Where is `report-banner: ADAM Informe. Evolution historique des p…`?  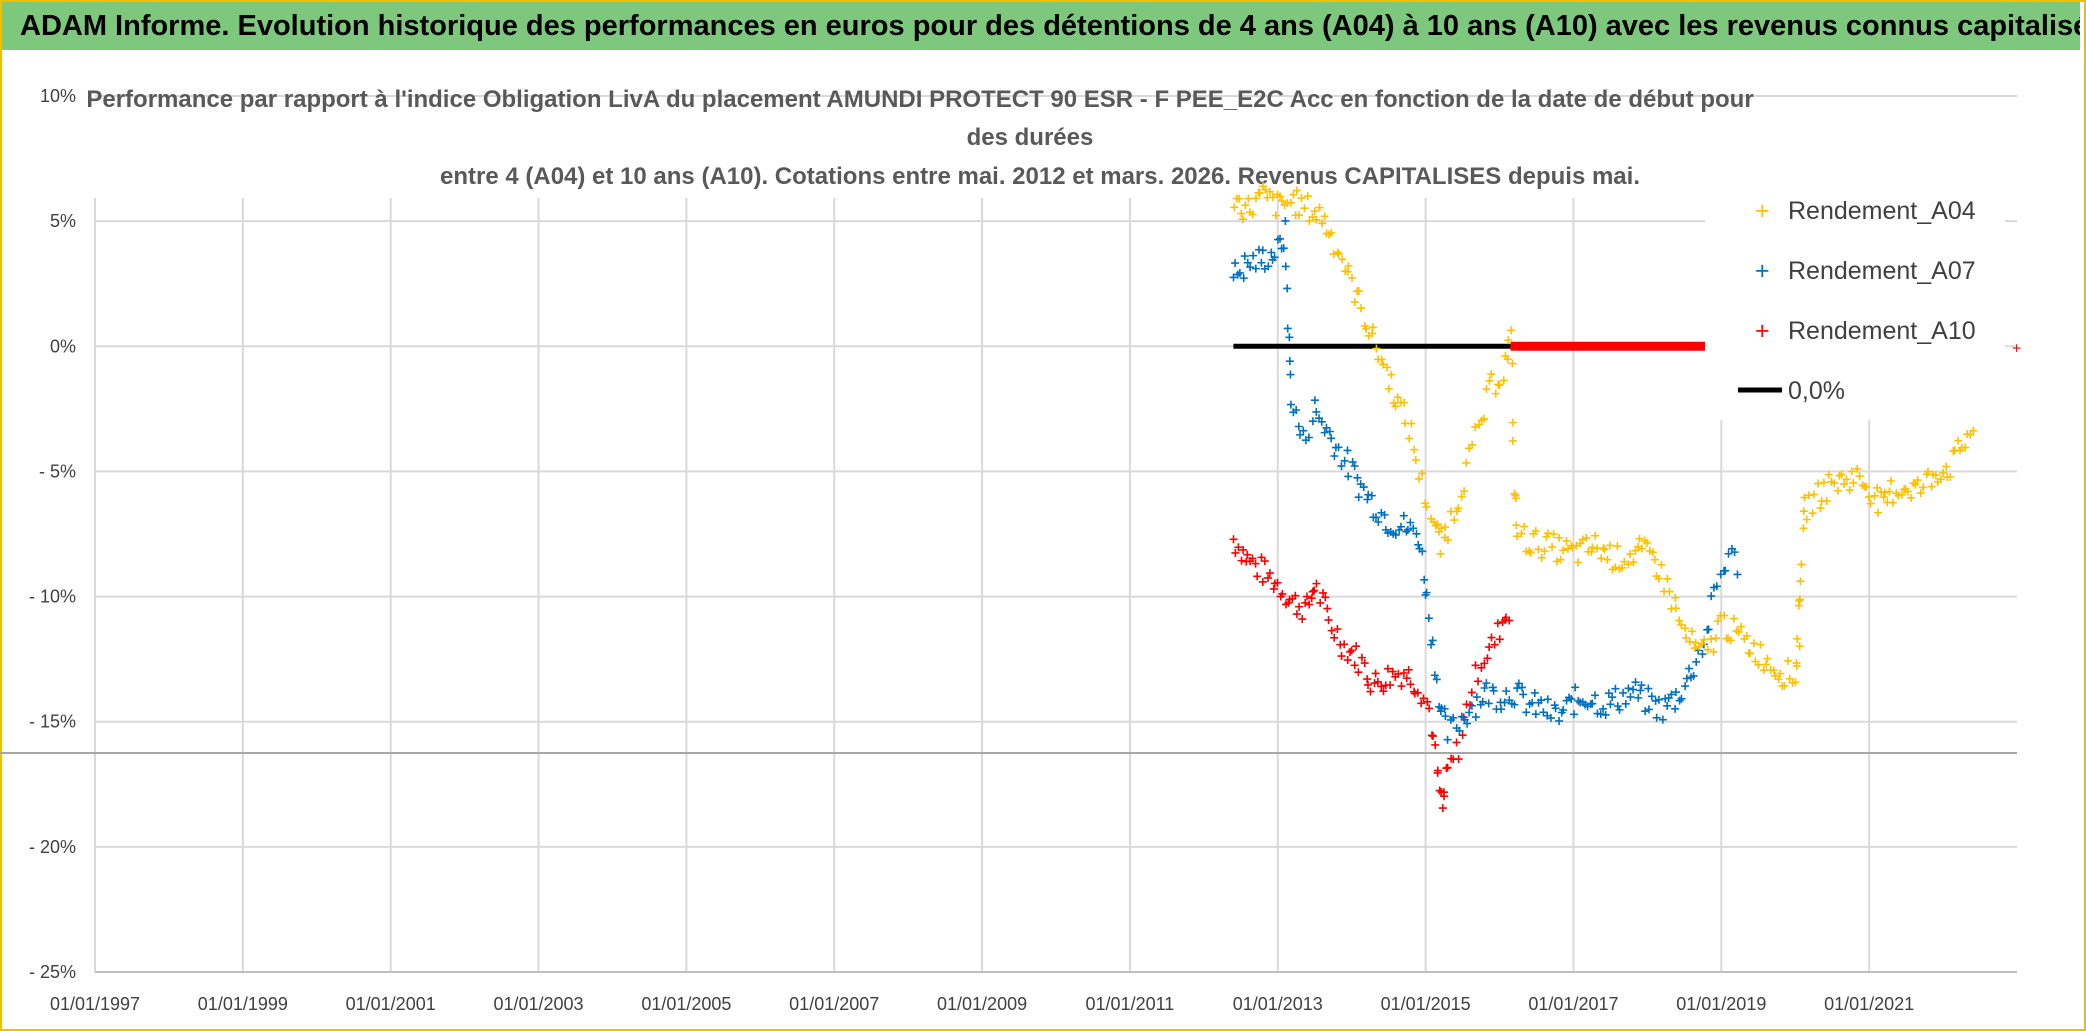
report-banner: ADAM Informe. Evolution historique des p… is located at coordinates (1041, 26).